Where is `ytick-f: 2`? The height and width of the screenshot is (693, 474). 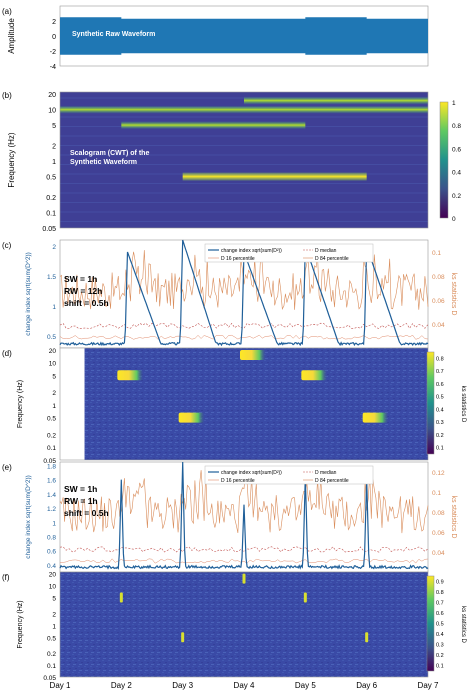 ytick-f: 2 is located at coordinates (54, 614).